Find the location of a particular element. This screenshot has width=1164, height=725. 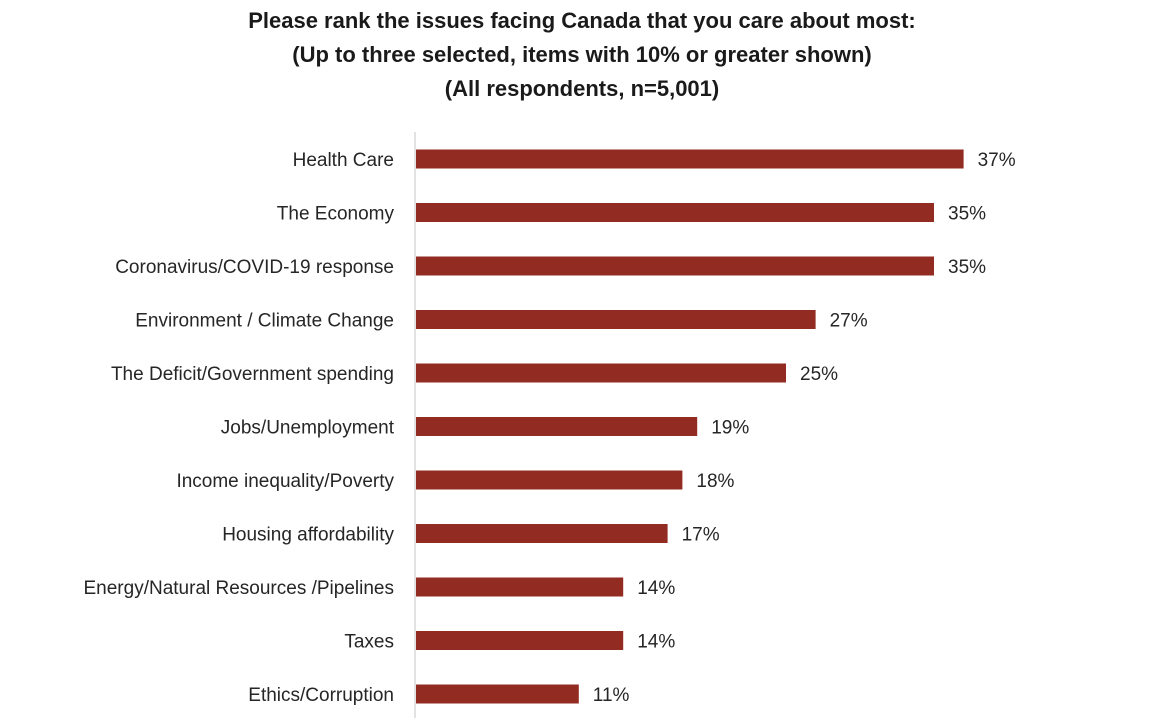

category-label-2: Coronavirus/COVID-19 response is located at coordinates (254, 267).